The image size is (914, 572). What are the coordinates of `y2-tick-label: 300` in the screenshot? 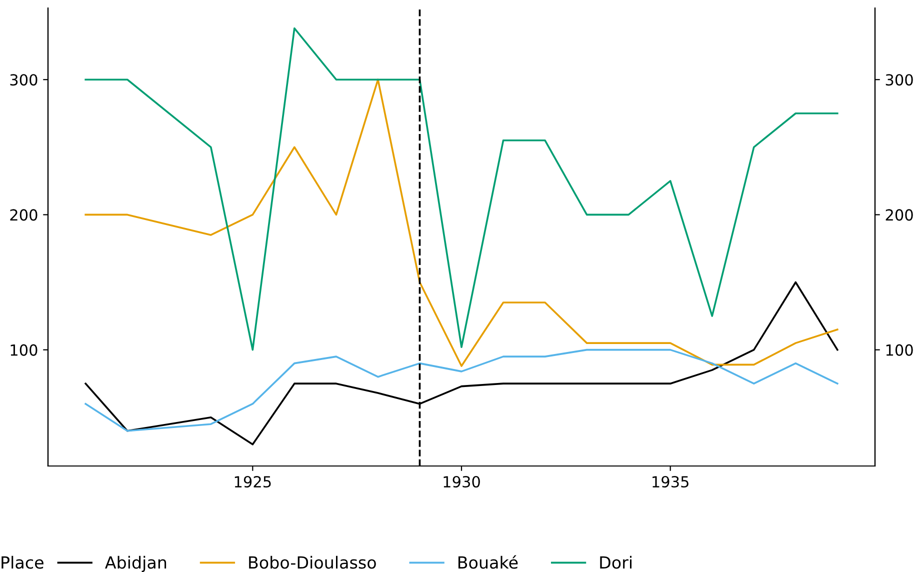 It's located at (899, 80).